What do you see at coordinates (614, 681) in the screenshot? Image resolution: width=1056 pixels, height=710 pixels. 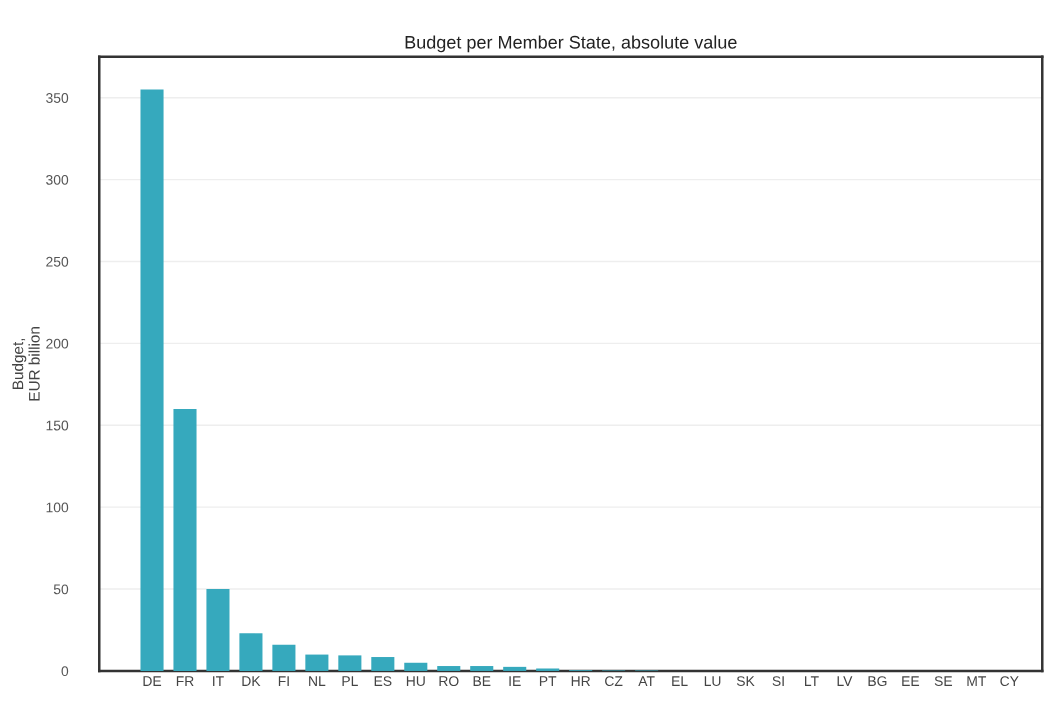 I see `x-tick-label: CZ` at bounding box center [614, 681].